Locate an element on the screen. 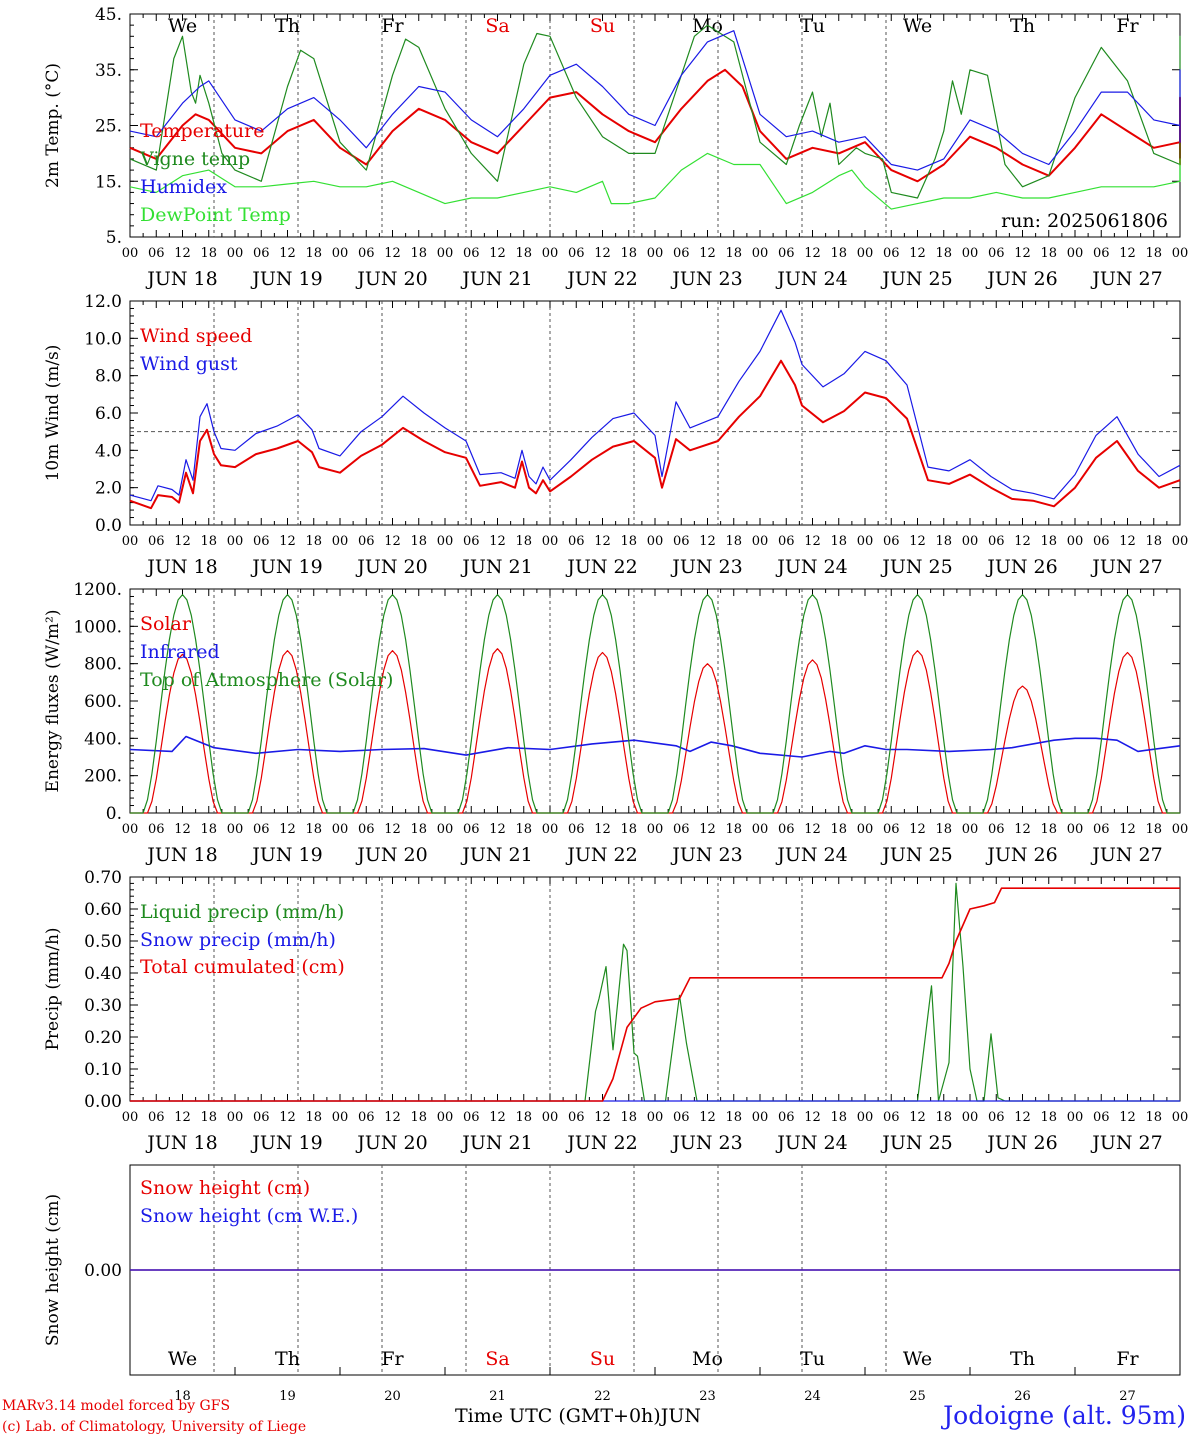 The image size is (1194, 1440). y-tick-label: 6.0 is located at coordinates (108, 414).